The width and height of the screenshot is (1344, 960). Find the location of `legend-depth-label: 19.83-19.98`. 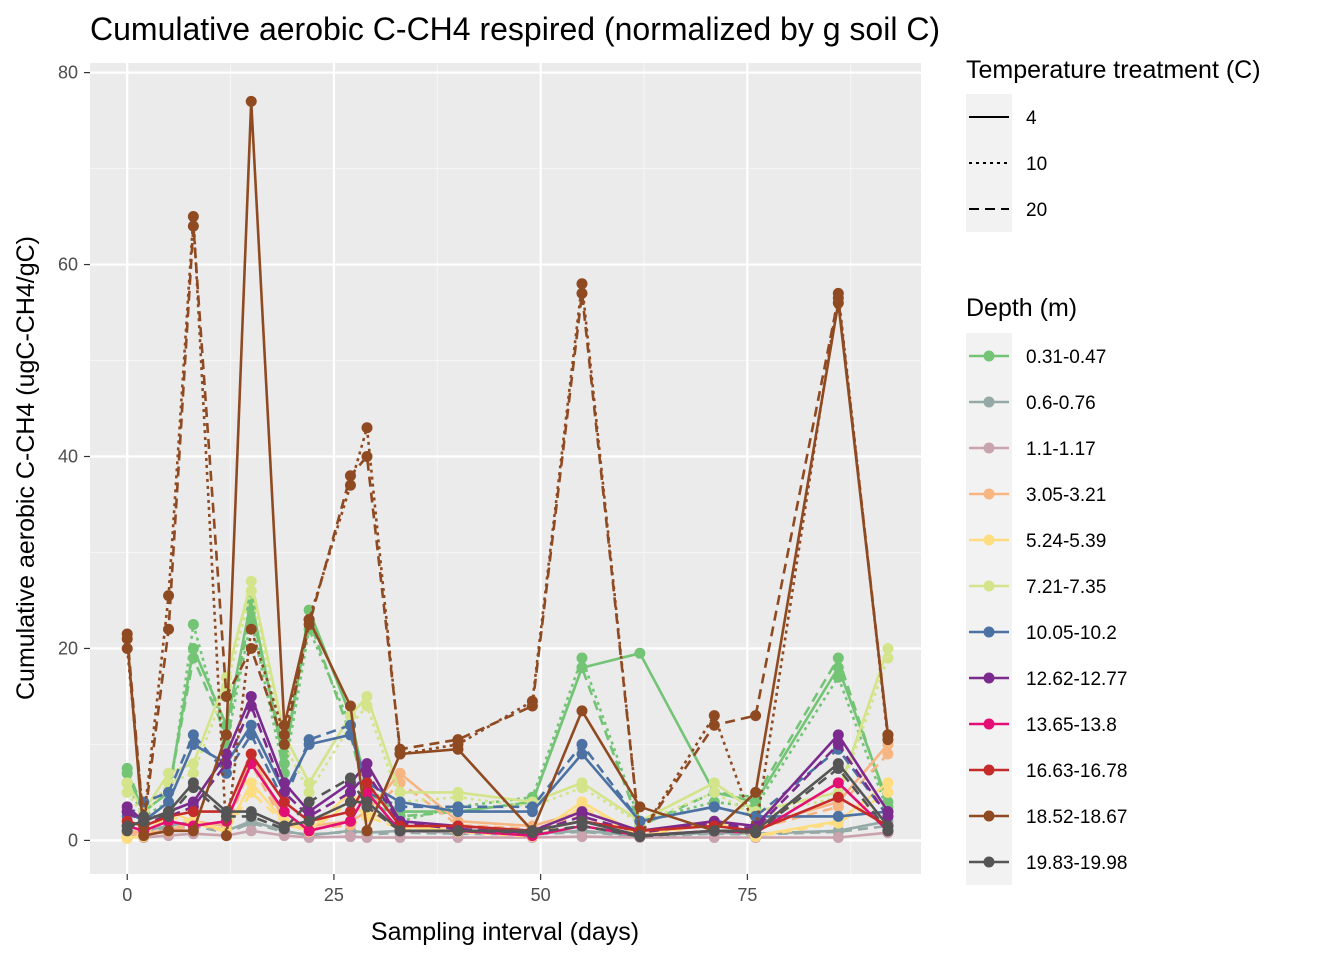

legend-depth-label: 19.83-19.98 is located at coordinates (1076, 863).